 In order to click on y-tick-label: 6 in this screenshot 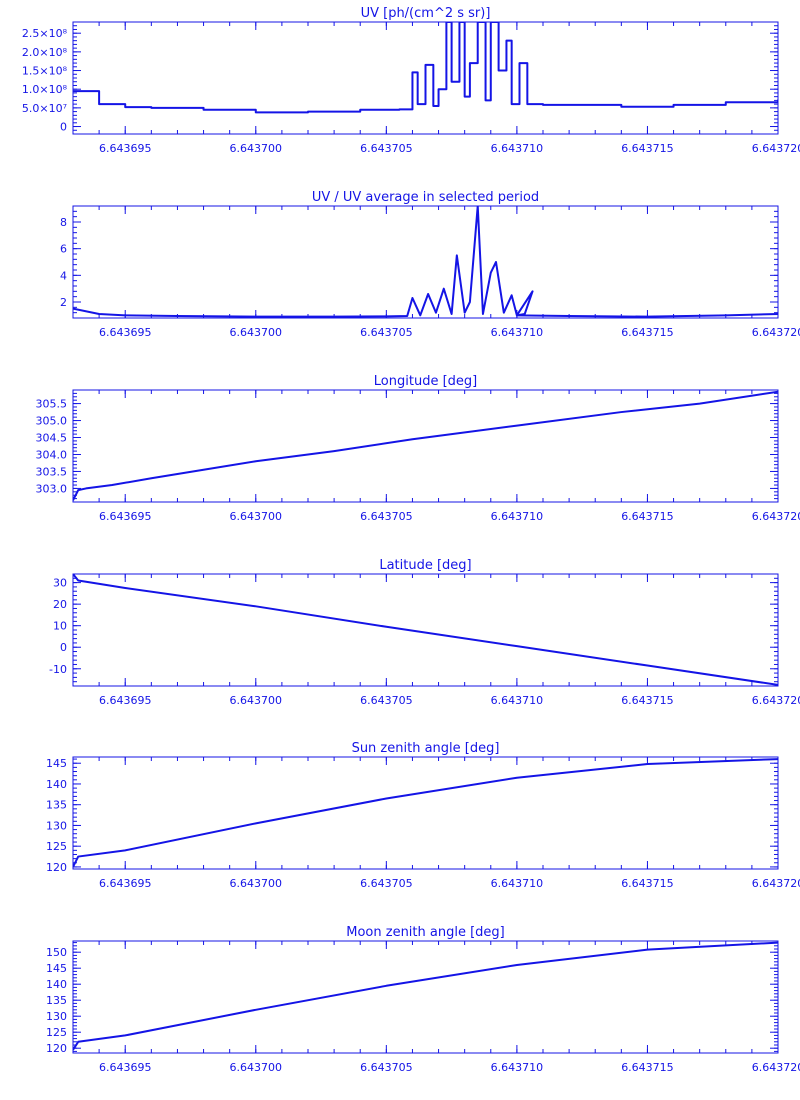, I will do `click(63, 249)`.